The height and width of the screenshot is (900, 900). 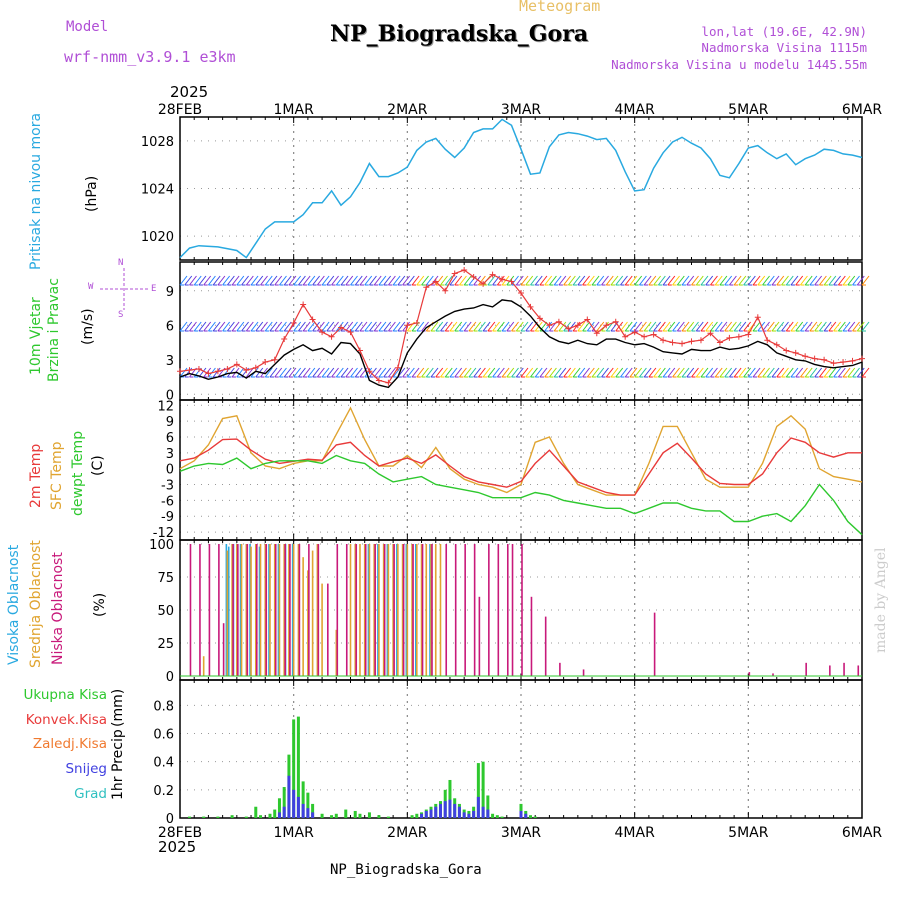 I want to click on x-tick-label-top: 1MAR, so click(x=294, y=110).